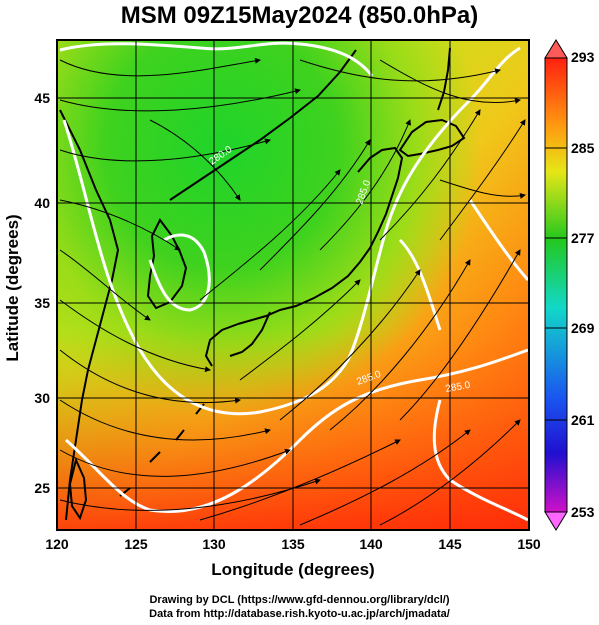  Describe the element at coordinates (450, 544) in the screenshot. I see `x-tick-label: 145` at that location.